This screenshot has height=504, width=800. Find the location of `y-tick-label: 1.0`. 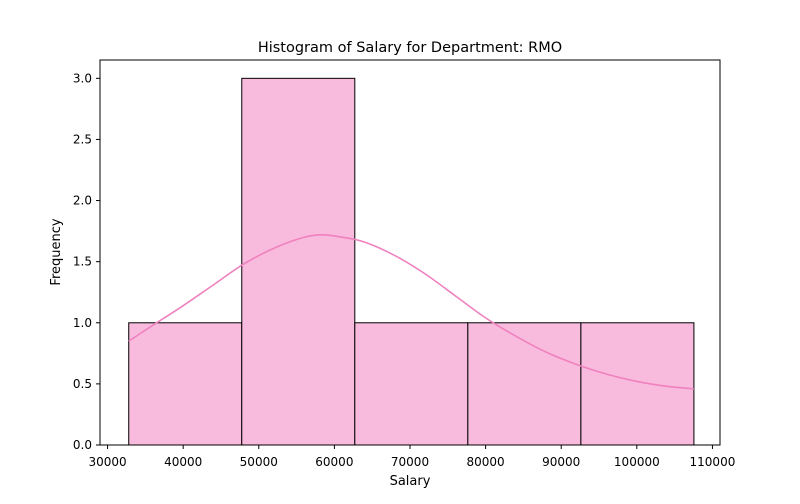

y-tick-label: 1.0 is located at coordinates (82, 323).